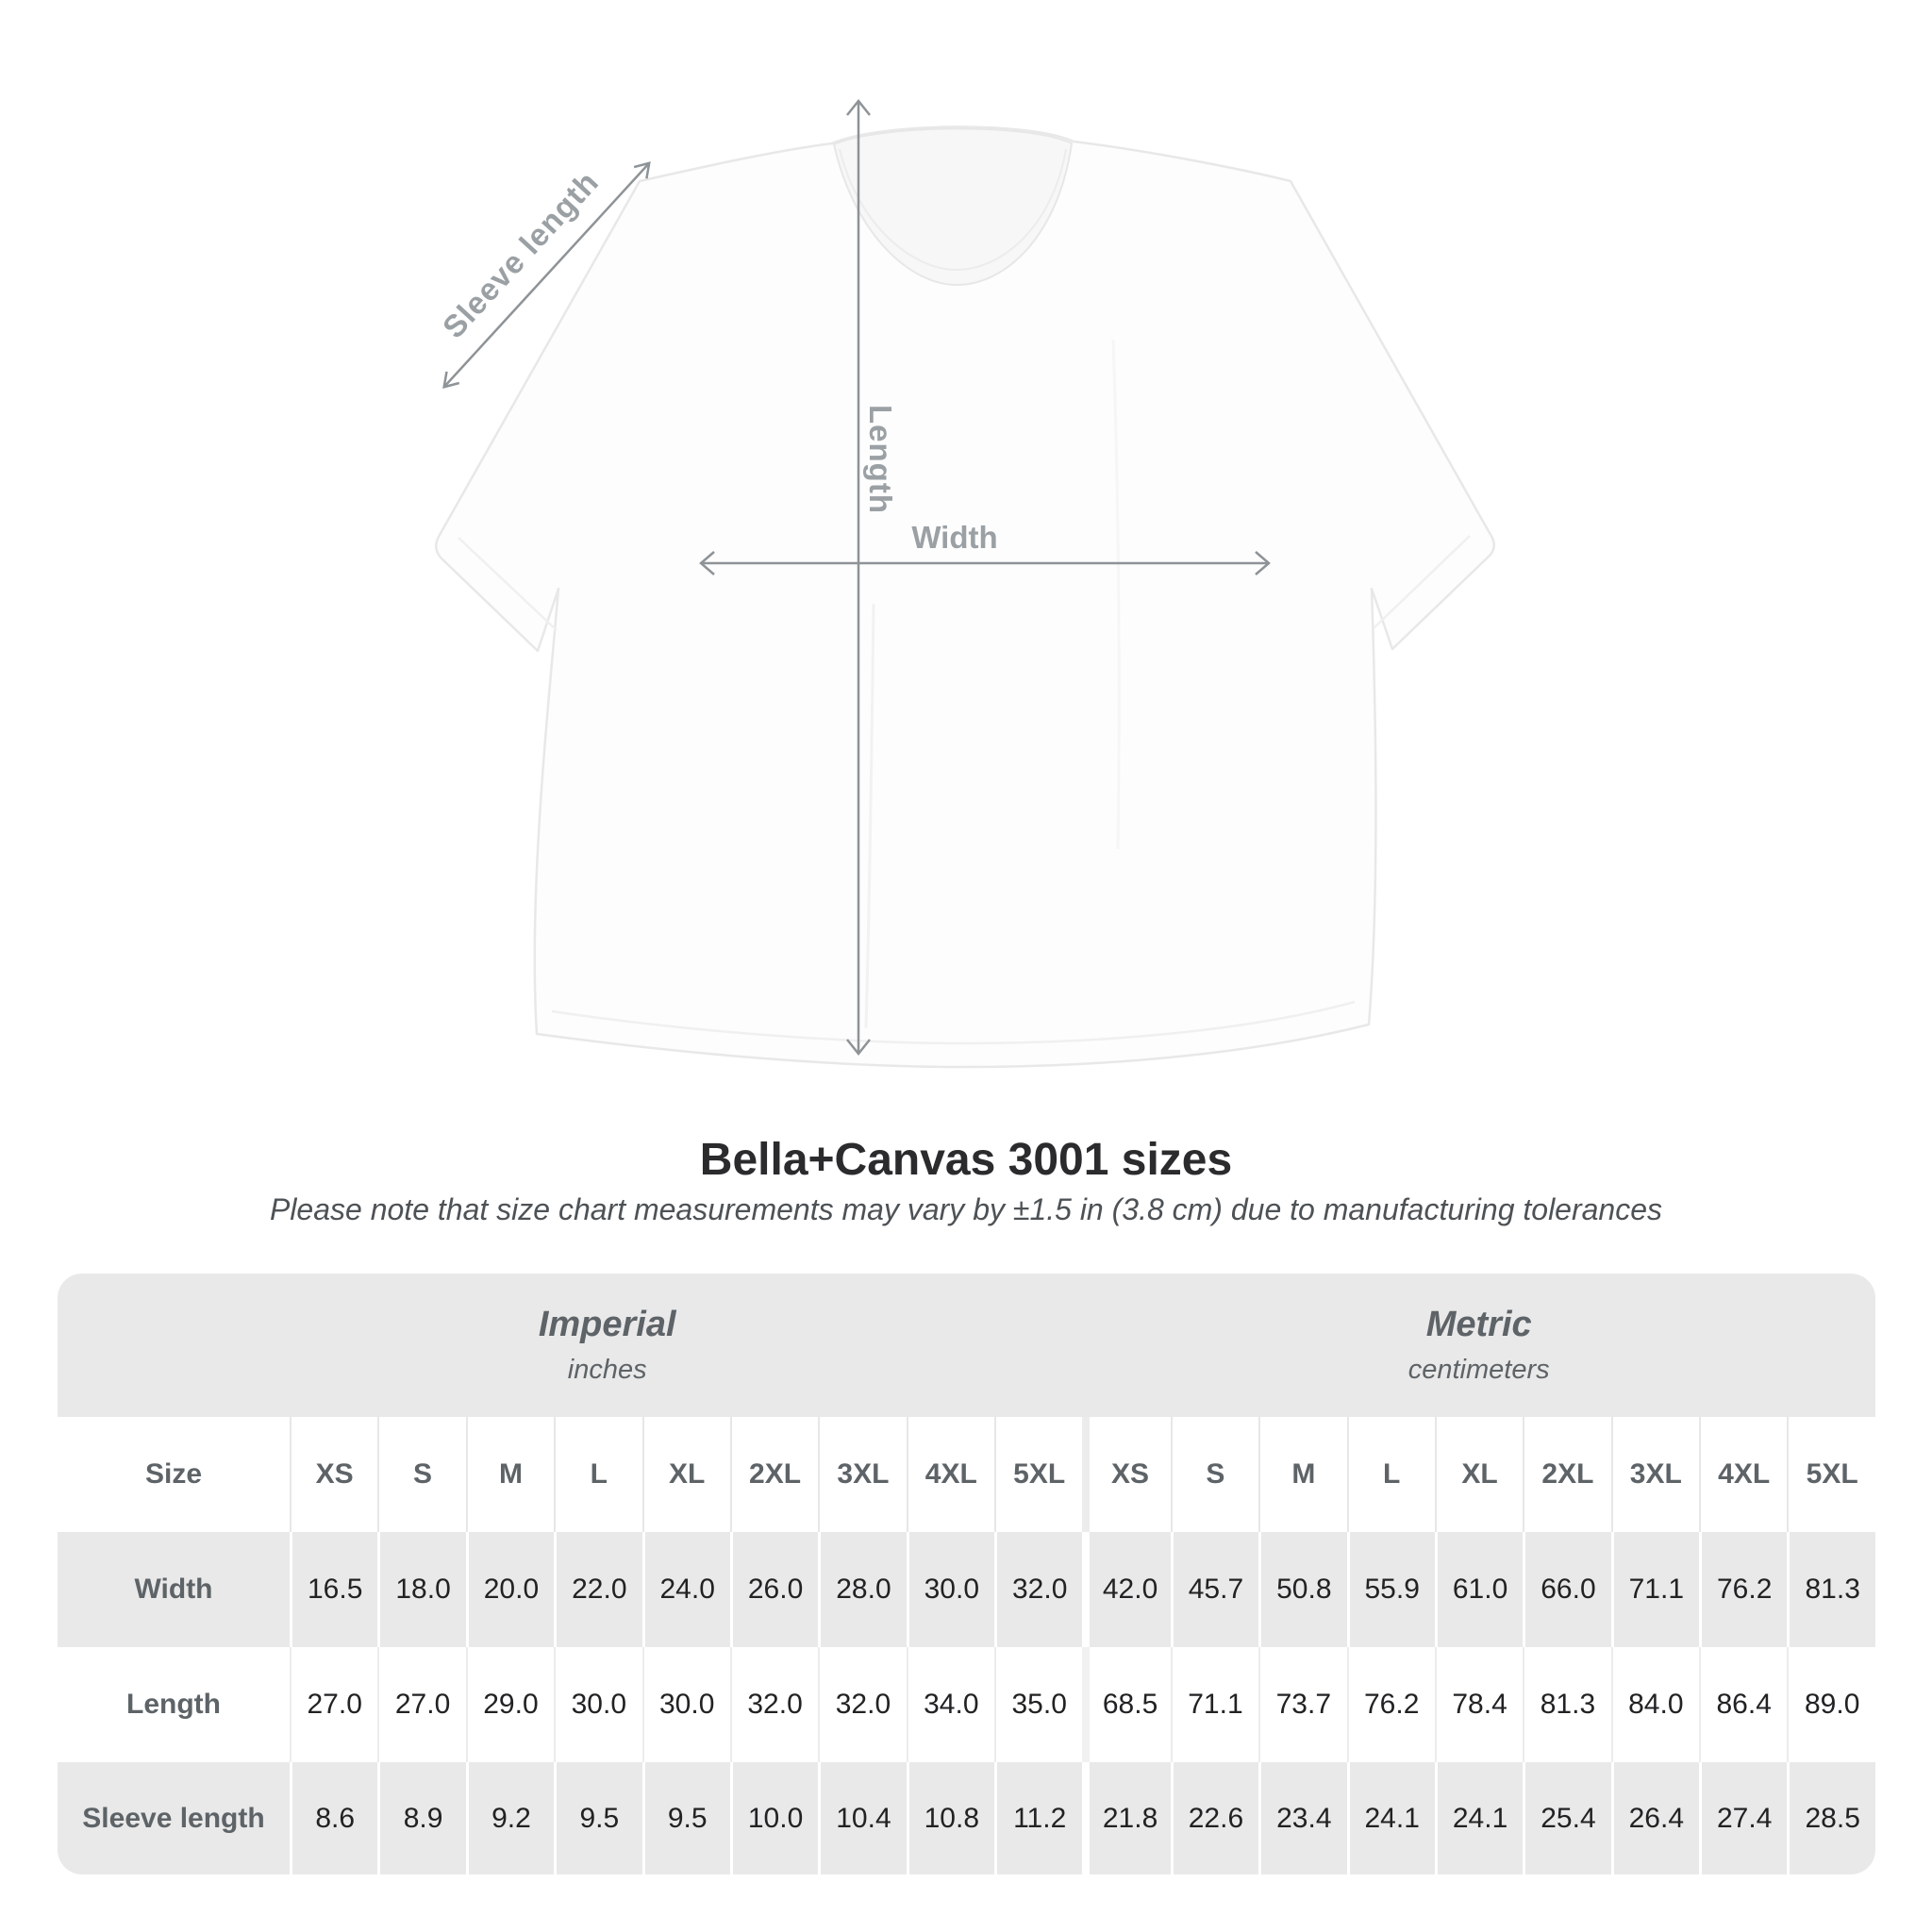  I want to click on cell: 16.5, so click(334, 1589).